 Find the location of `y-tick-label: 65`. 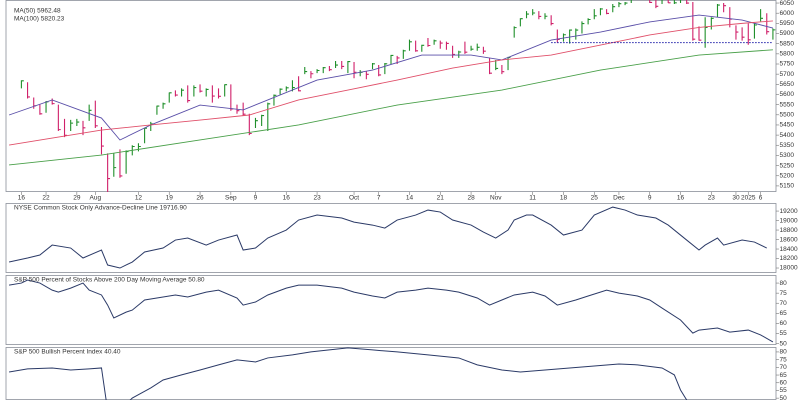

y-tick-label: 65 is located at coordinates (784, 313).